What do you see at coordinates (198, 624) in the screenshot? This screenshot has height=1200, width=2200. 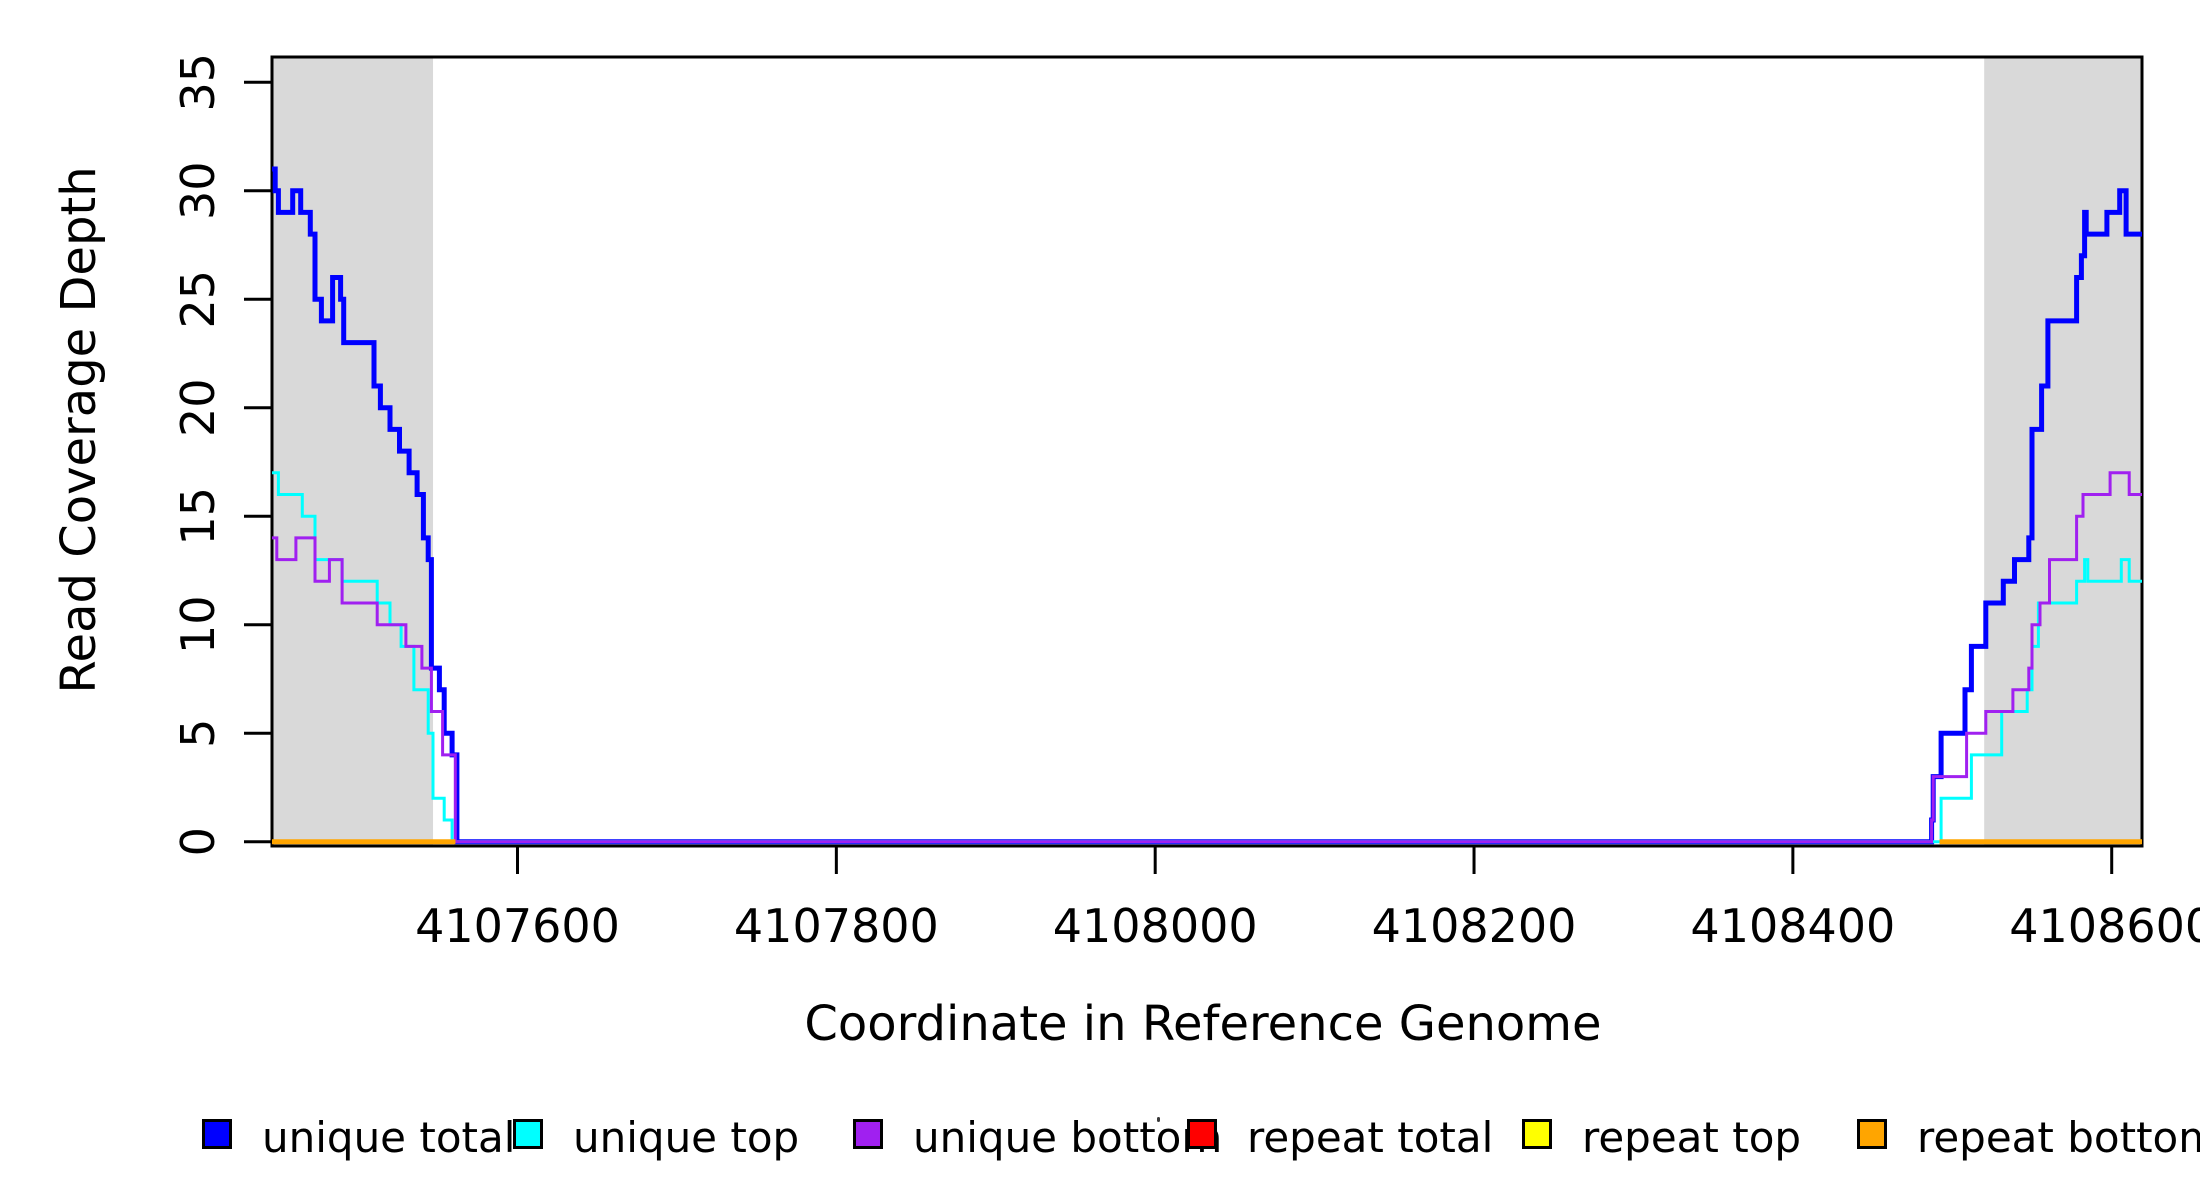 I see `y-tick-label: 10` at bounding box center [198, 624].